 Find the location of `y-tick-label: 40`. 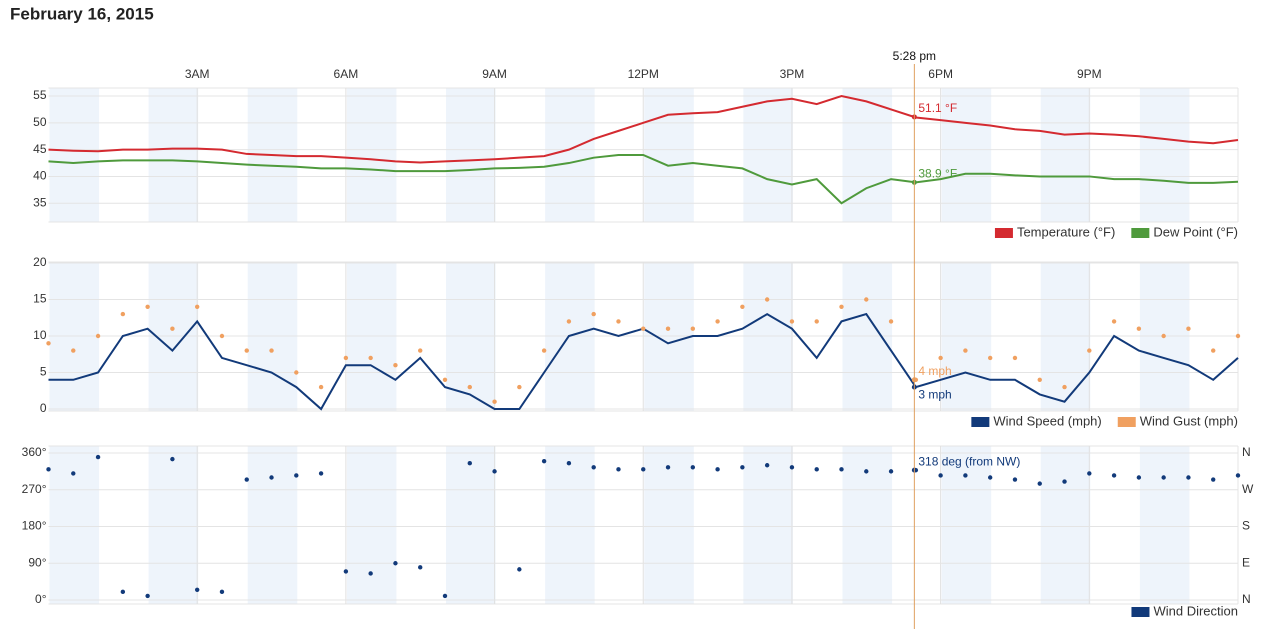

y-tick-label: 40 is located at coordinates (40, 176).